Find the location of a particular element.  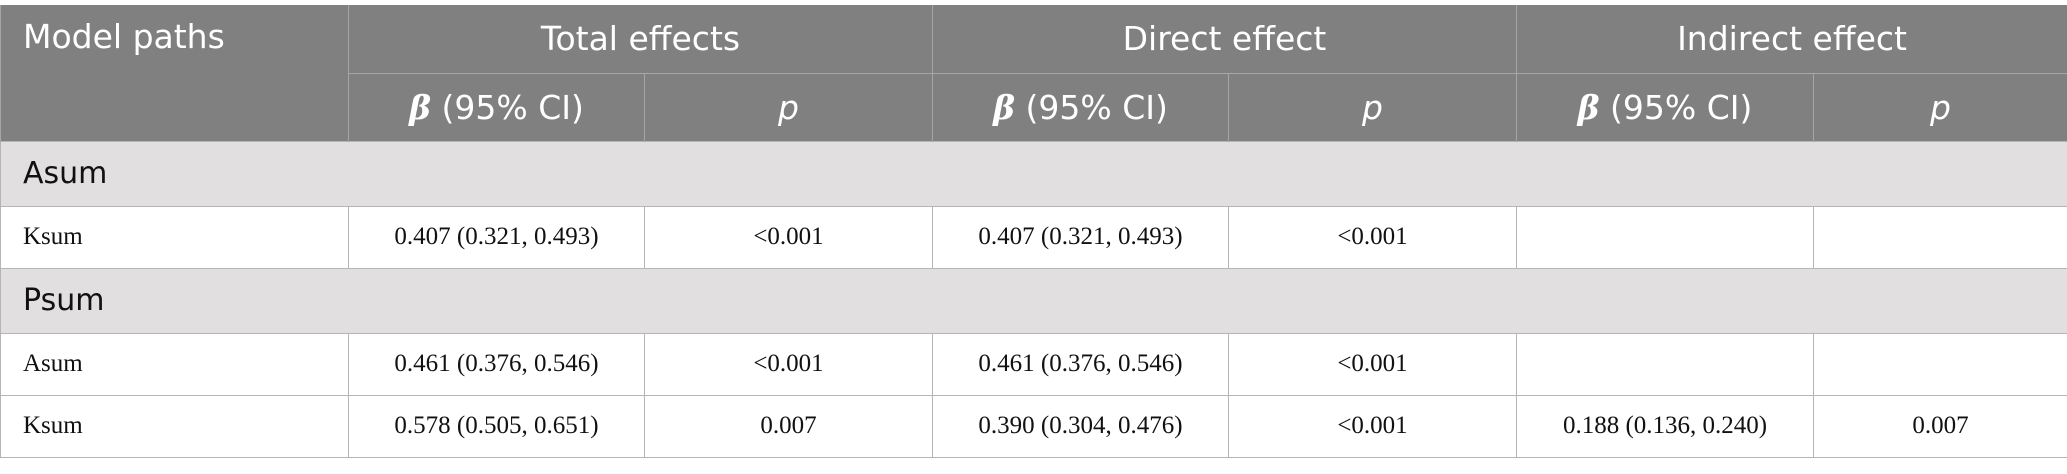

total-beta-cell: 0.461 (0.376, 0.546) is located at coordinates (496, 364).